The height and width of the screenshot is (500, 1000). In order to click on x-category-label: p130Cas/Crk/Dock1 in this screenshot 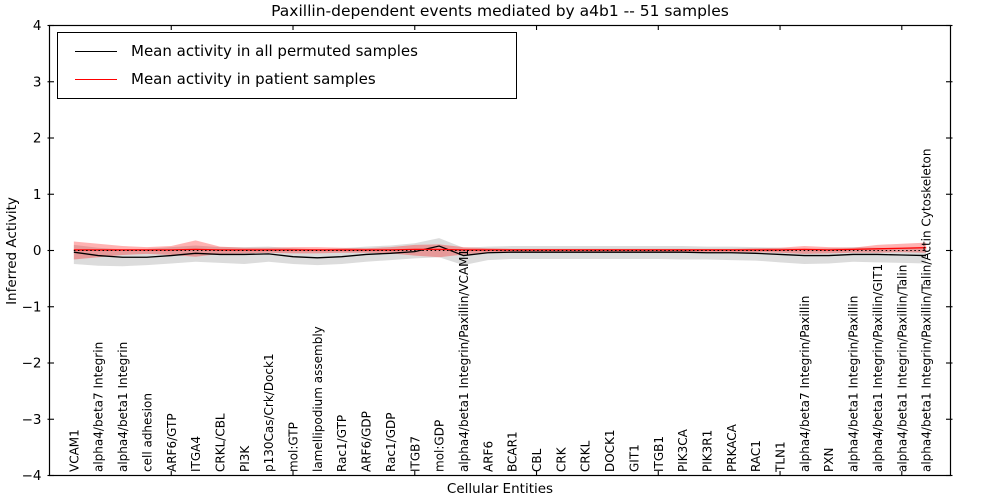, I will do `click(269, 412)`.